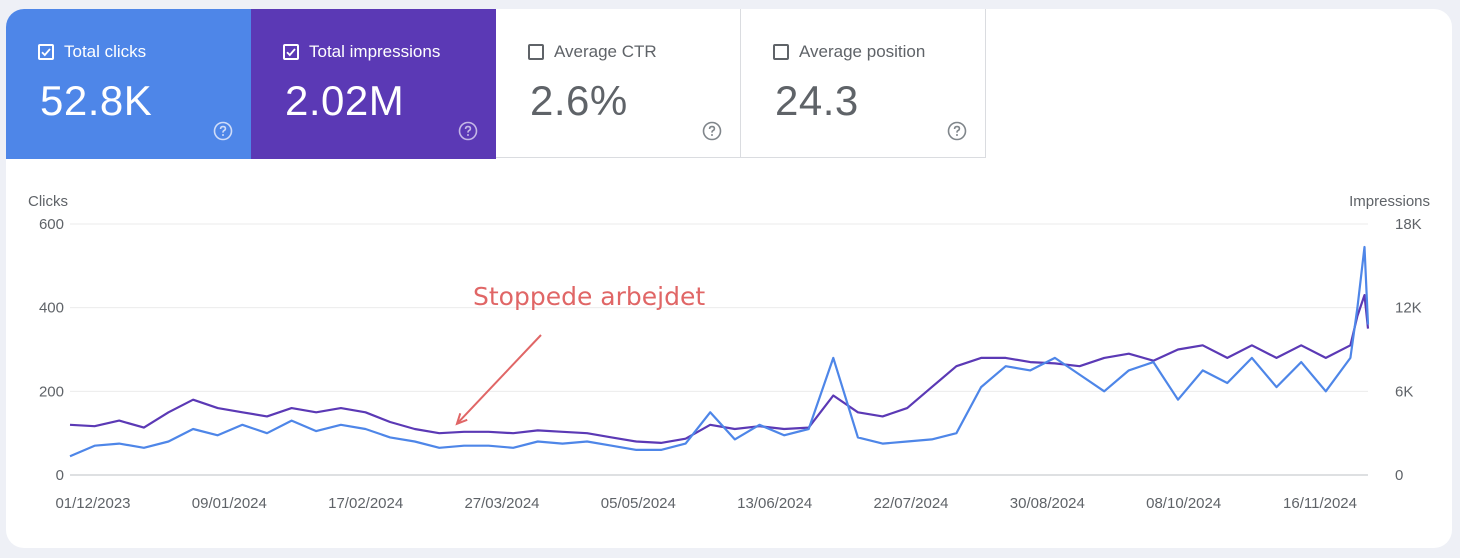 The width and height of the screenshot is (1460, 558). Describe the element at coordinates (1399, 475) in the screenshot. I see `right-tick-label: 0` at that location.